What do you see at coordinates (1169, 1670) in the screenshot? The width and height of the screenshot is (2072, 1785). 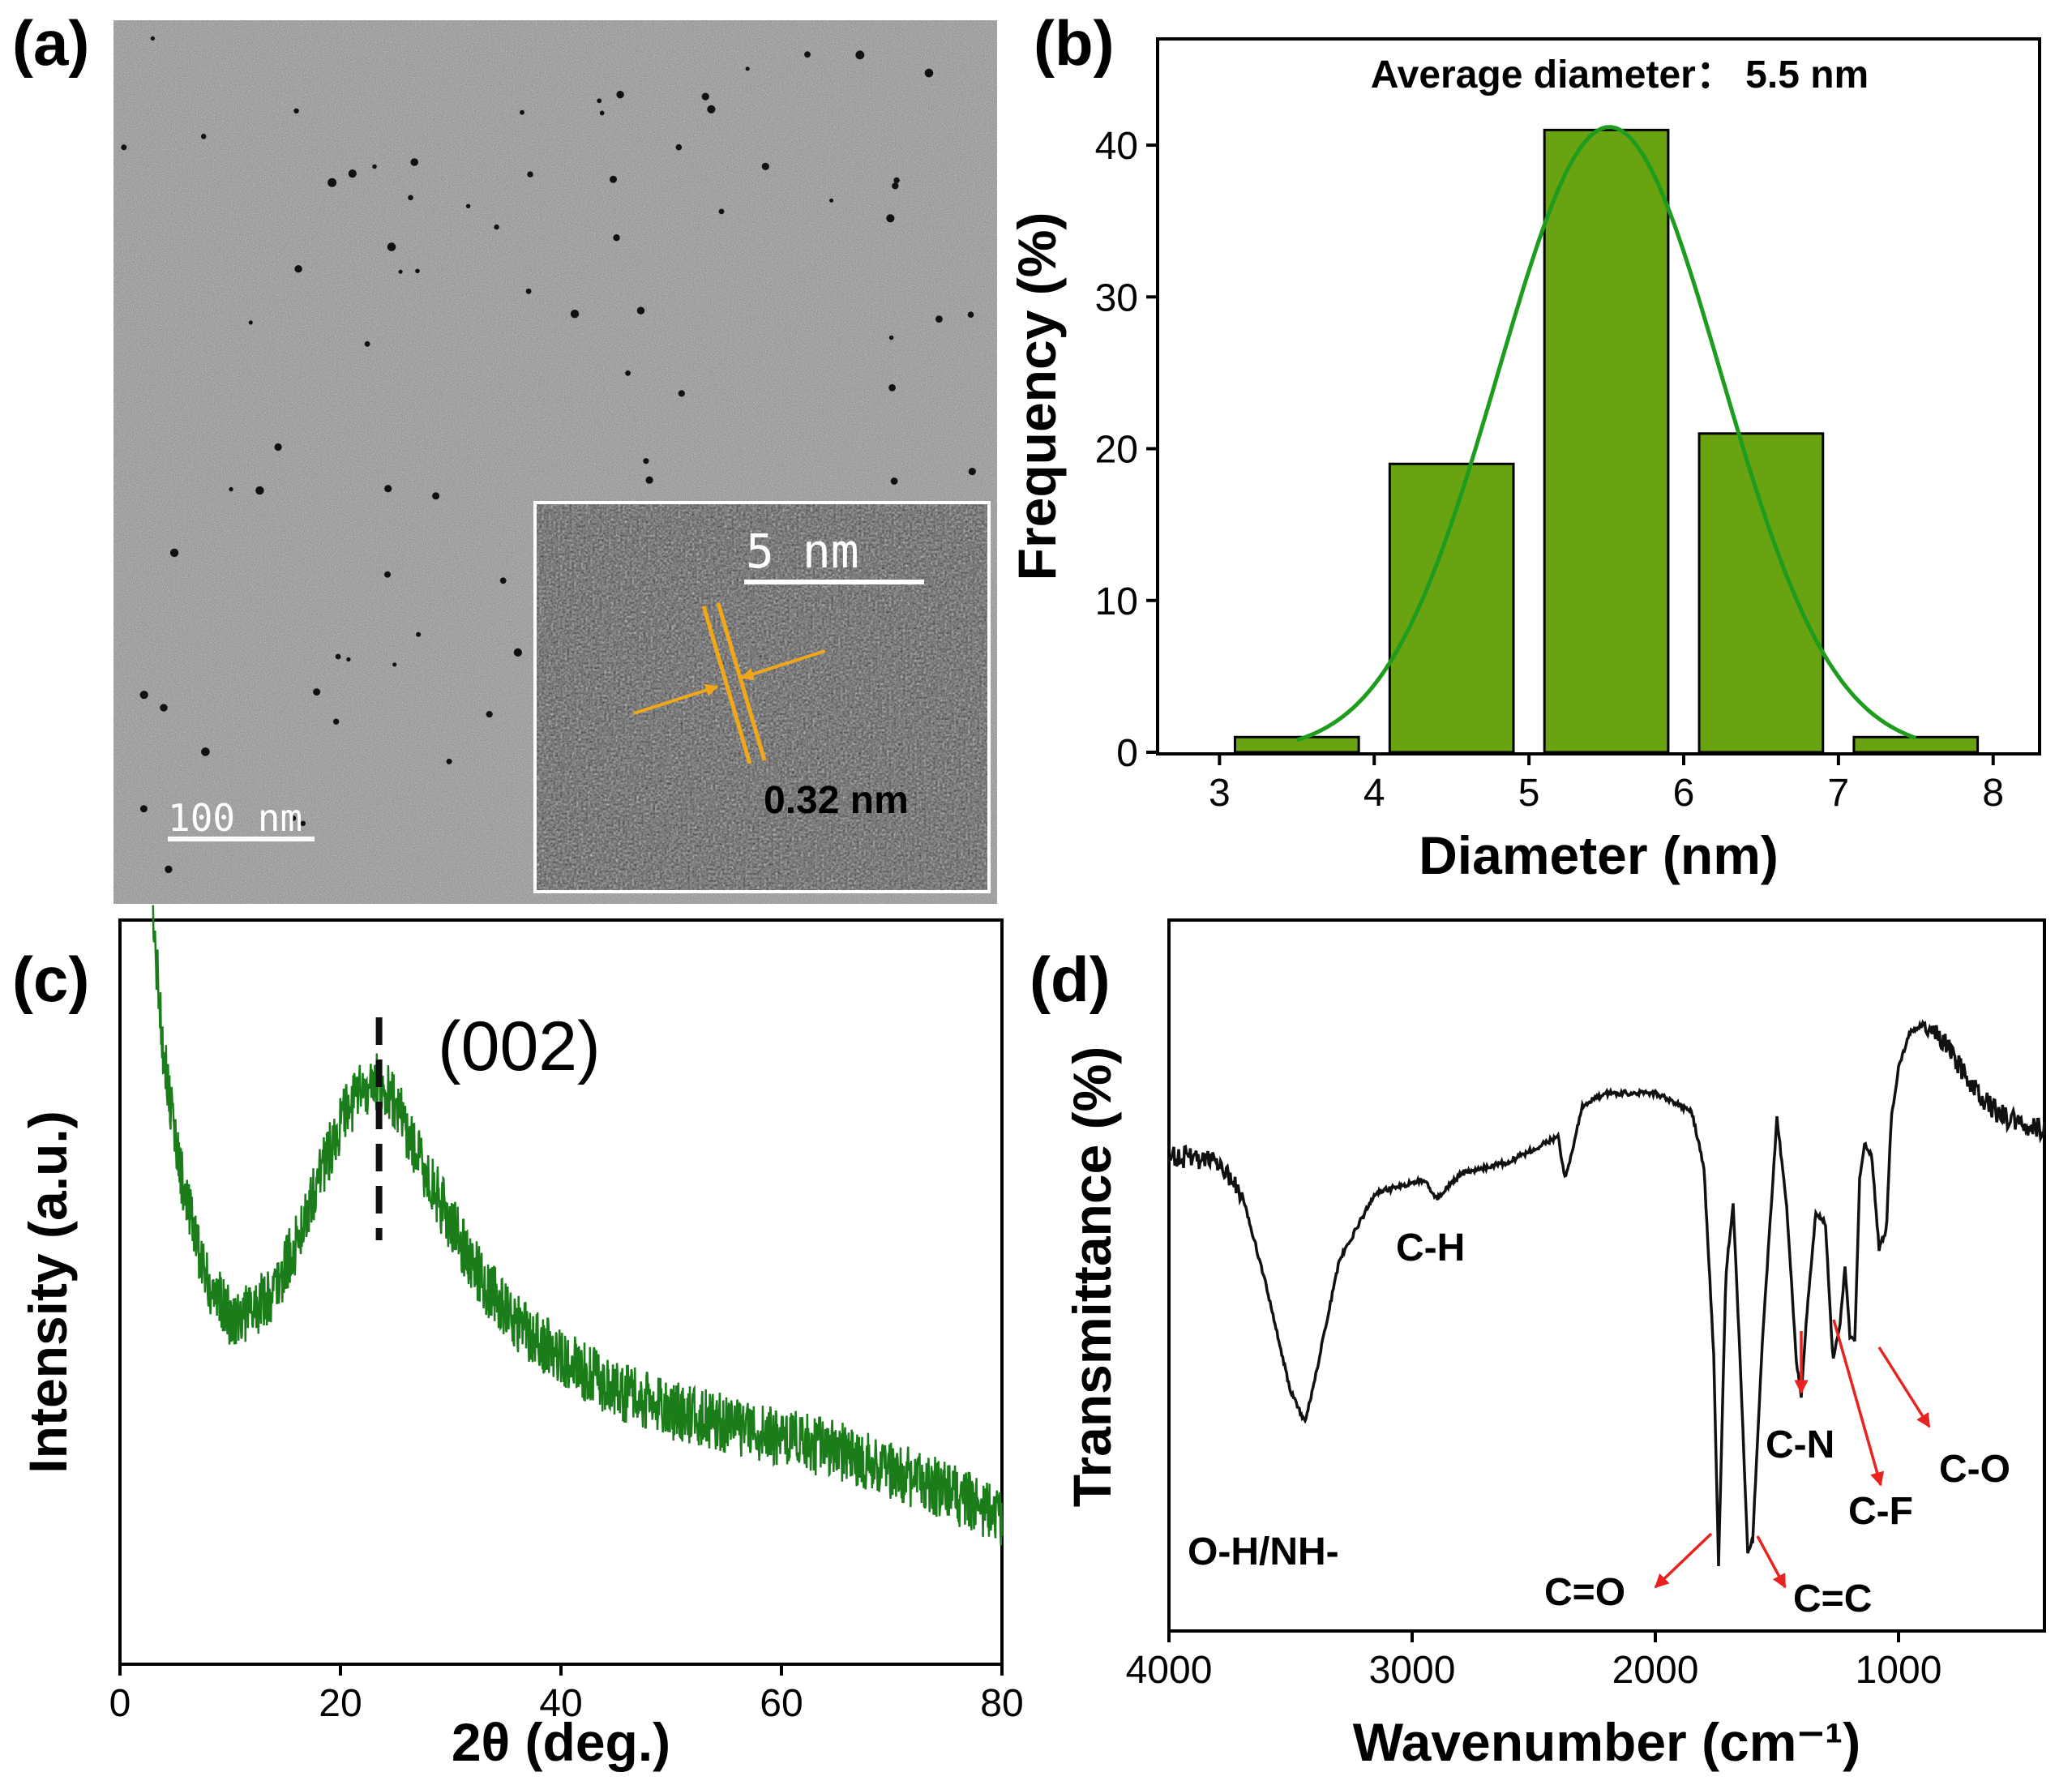 I see `x-tick-label: 4000` at bounding box center [1169, 1670].